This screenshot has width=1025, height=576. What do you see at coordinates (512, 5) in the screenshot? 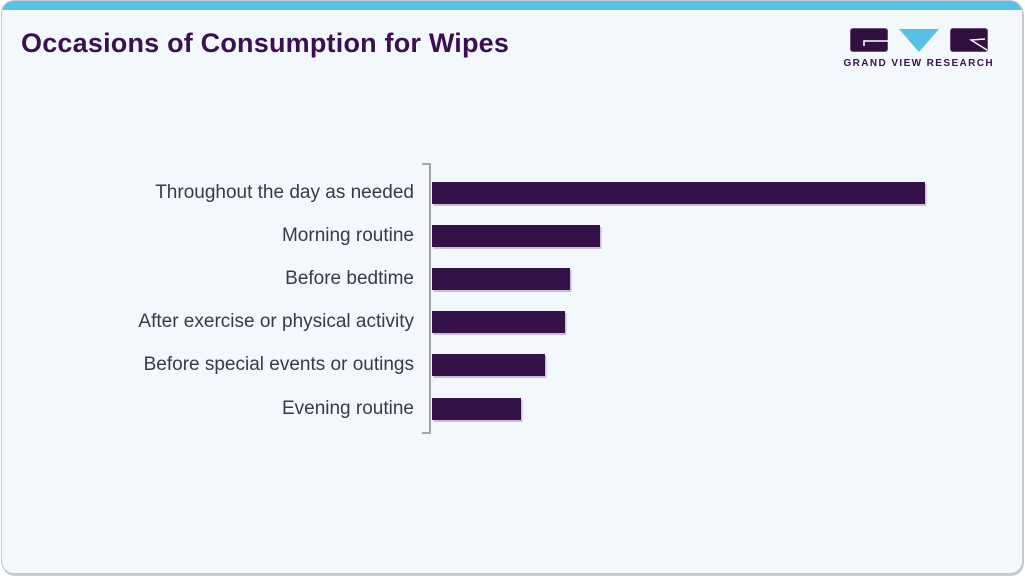
I see `top-accent-stripe` at bounding box center [512, 5].